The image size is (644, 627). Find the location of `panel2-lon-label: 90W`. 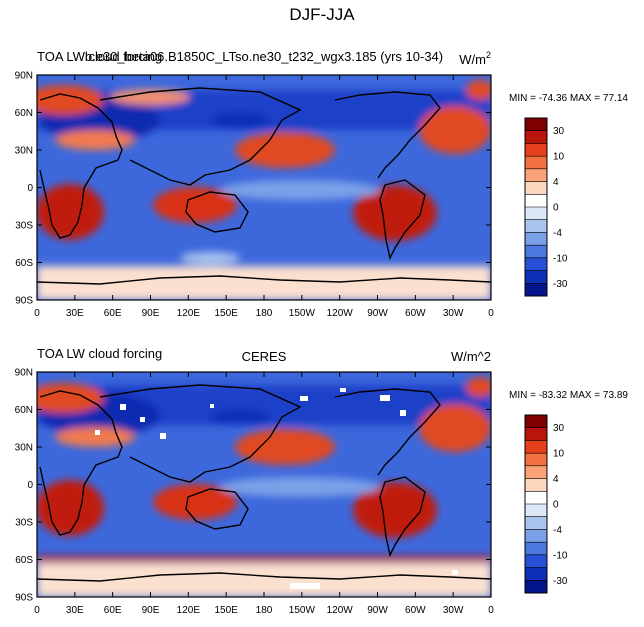

panel2-lon-label: 90W is located at coordinates (377, 610).